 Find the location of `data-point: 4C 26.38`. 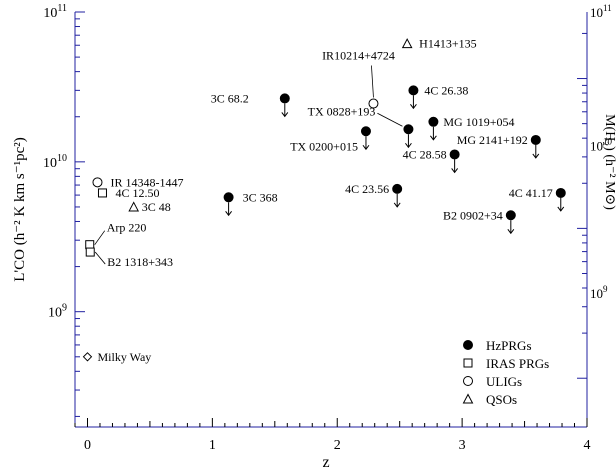

data-point: 4C 26.38 is located at coordinates (438, 96).